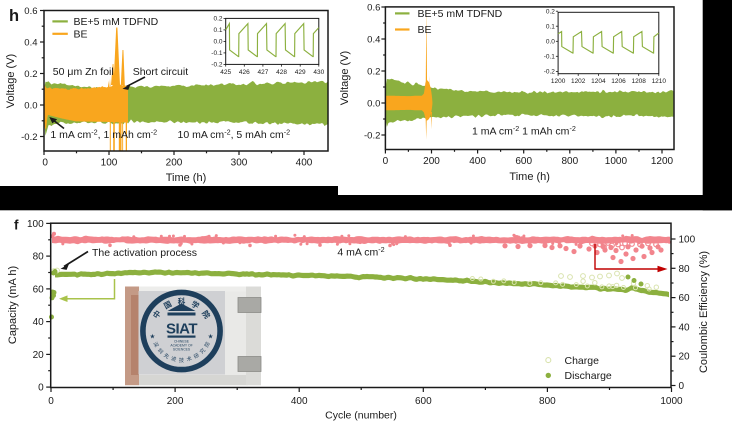 This screenshot has width=732, height=434. Describe the element at coordinates (166, 356) in the screenshot. I see `svg-text: 先` at that location.